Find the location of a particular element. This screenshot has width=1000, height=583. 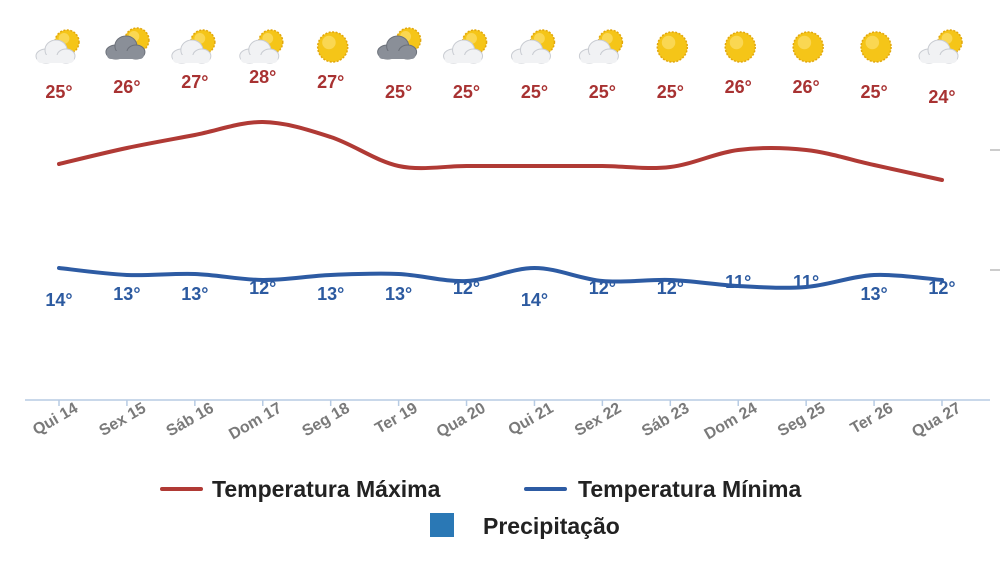

legend-item-max: Temperatura Máxima is located at coordinates (300, 489).